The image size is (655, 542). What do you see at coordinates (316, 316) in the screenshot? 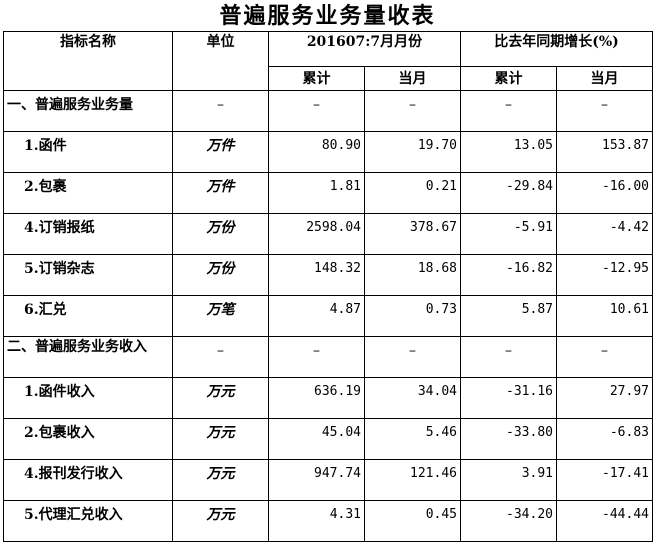
I see `row-cumulative: 4.87` at bounding box center [316, 316].